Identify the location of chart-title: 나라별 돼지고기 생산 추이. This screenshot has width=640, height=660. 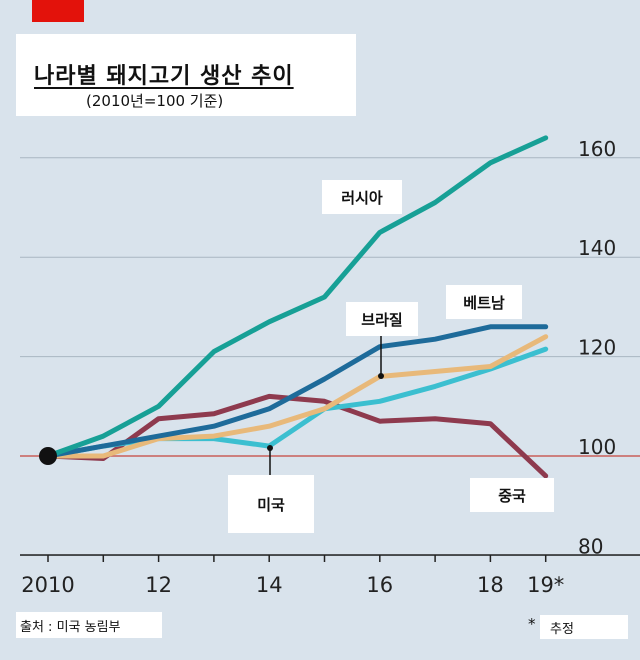
(164, 76).